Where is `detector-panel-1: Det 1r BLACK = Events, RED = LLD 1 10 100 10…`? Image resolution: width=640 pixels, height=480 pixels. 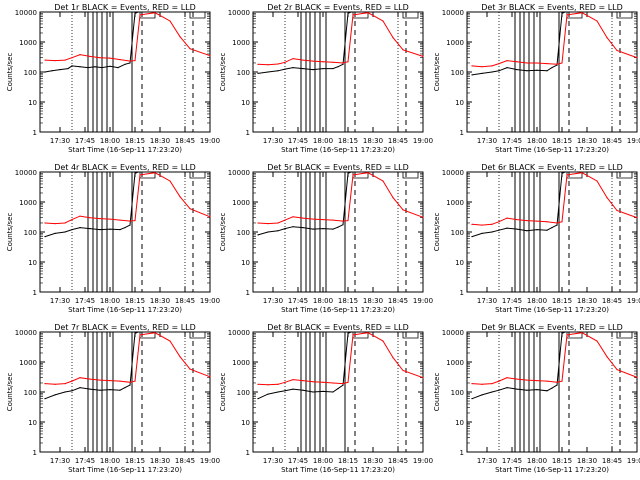 detector-panel-1: Det 1r BLACK = Events, RED = LLD 1 10 100 10… is located at coordinates (113, 78).